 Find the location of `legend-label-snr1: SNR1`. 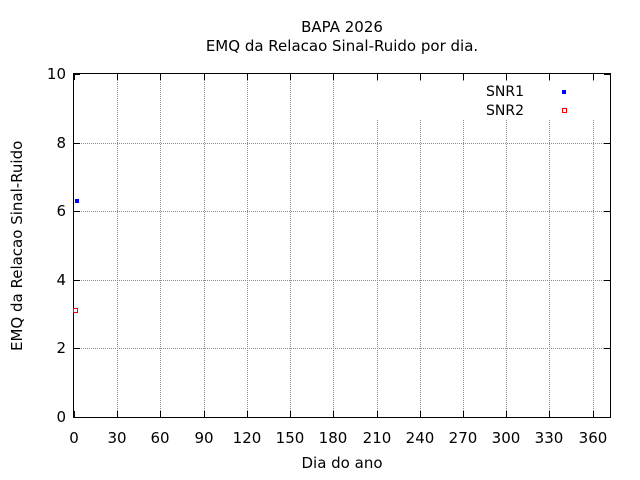

legend-label-snr1: SNR1 is located at coordinates (505, 91).